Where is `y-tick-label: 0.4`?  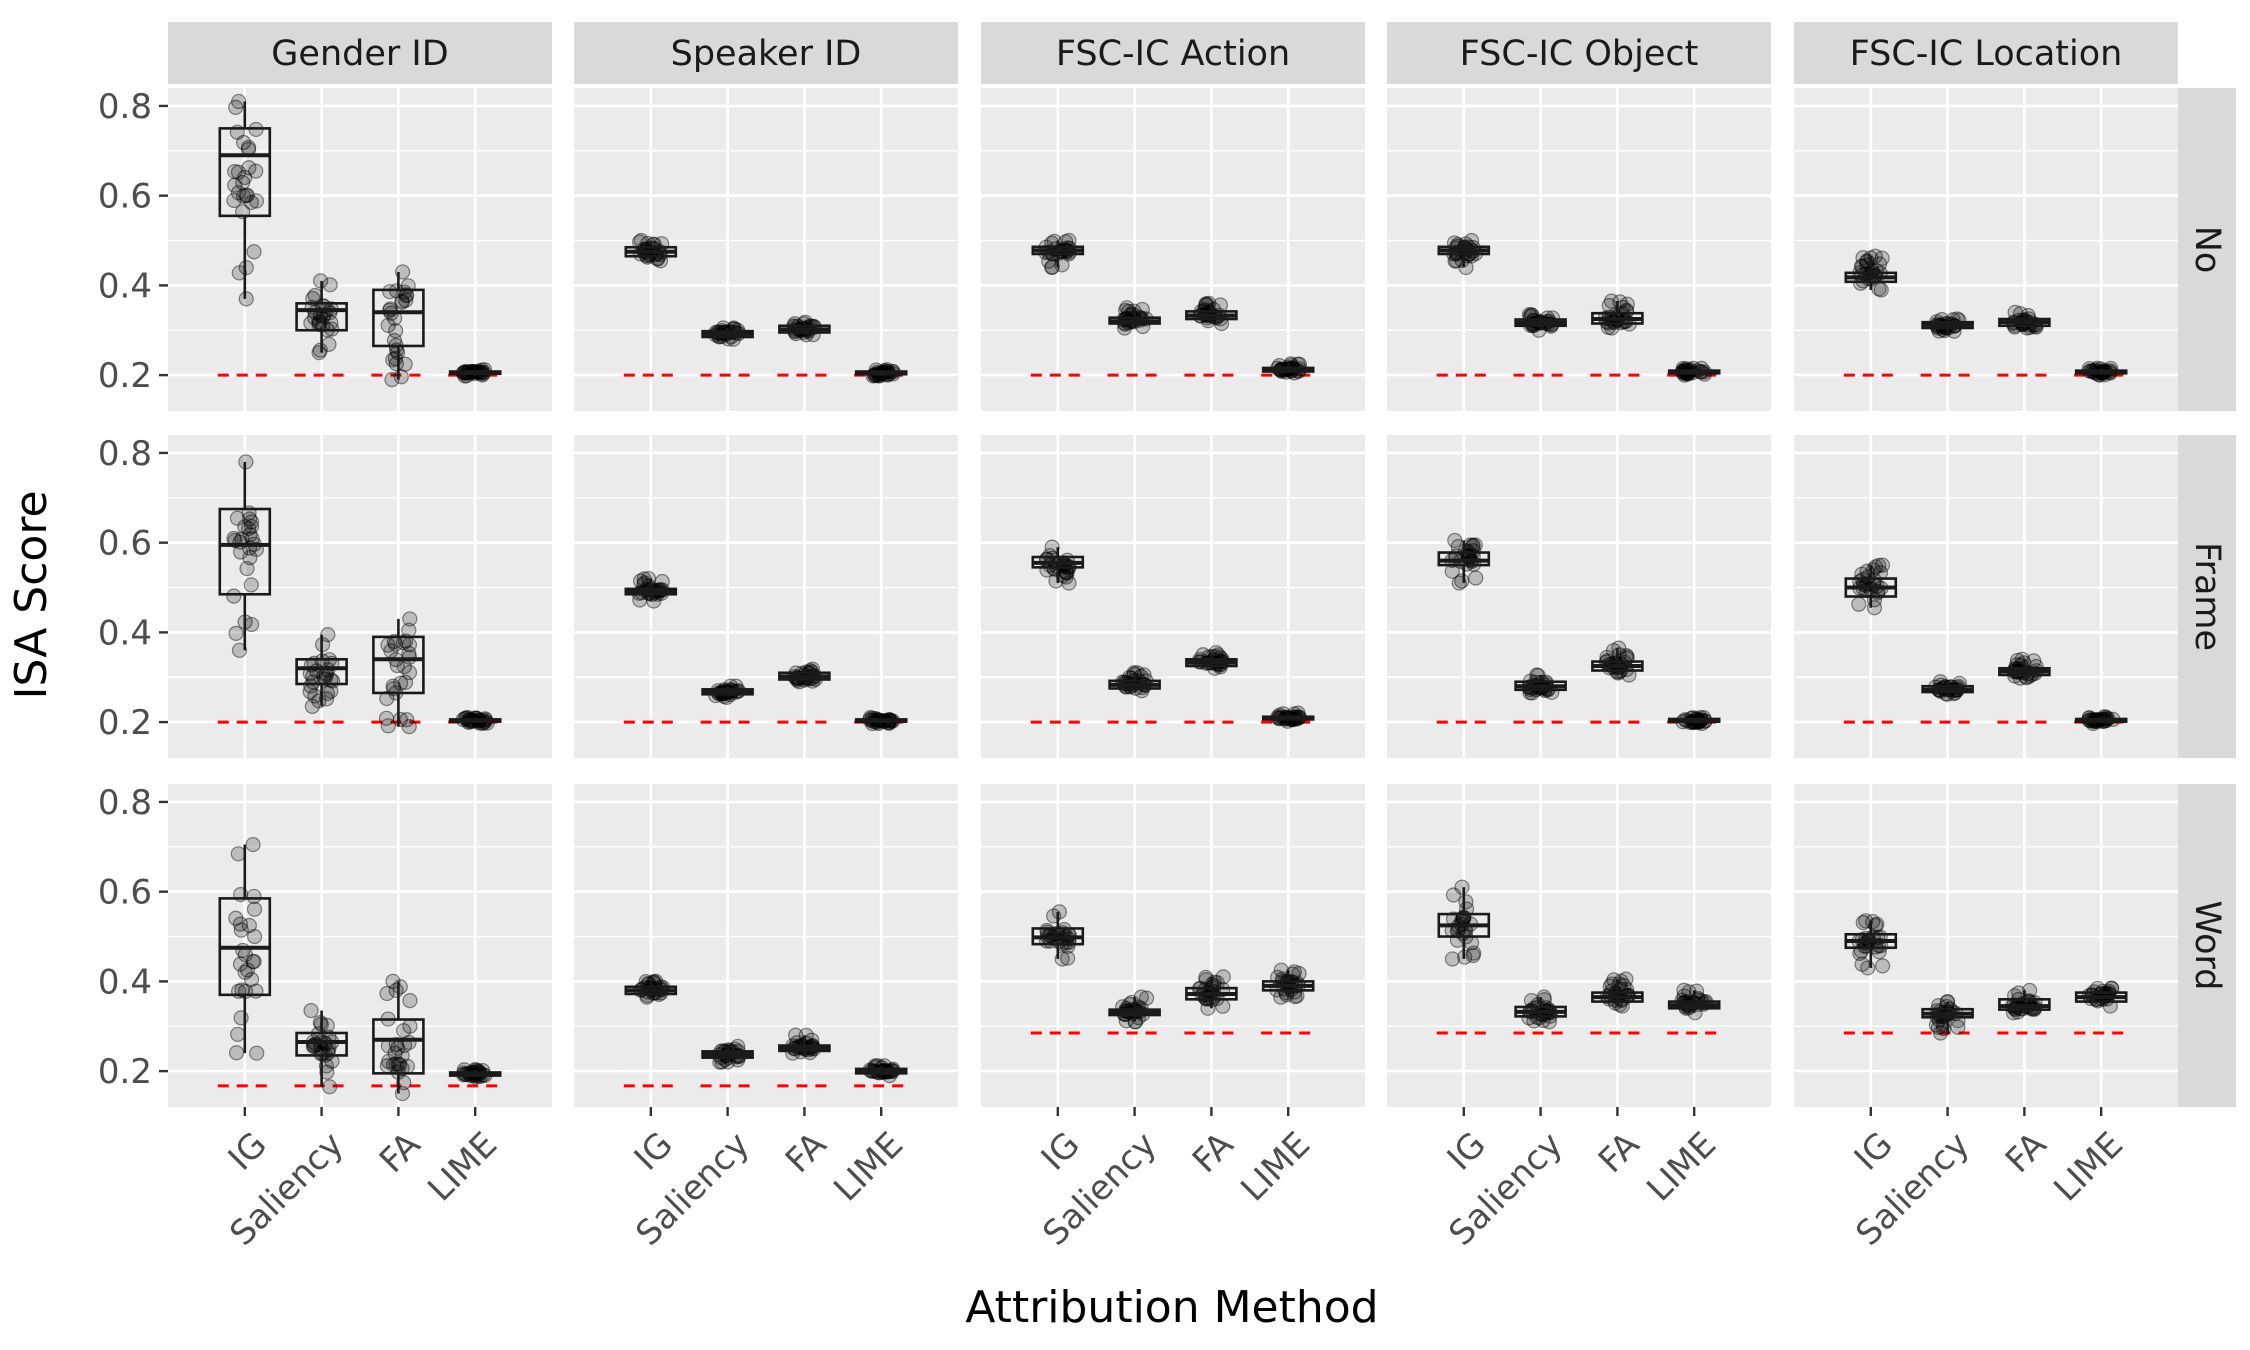 y-tick-label: 0.4 is located at coordinates (125, 982).